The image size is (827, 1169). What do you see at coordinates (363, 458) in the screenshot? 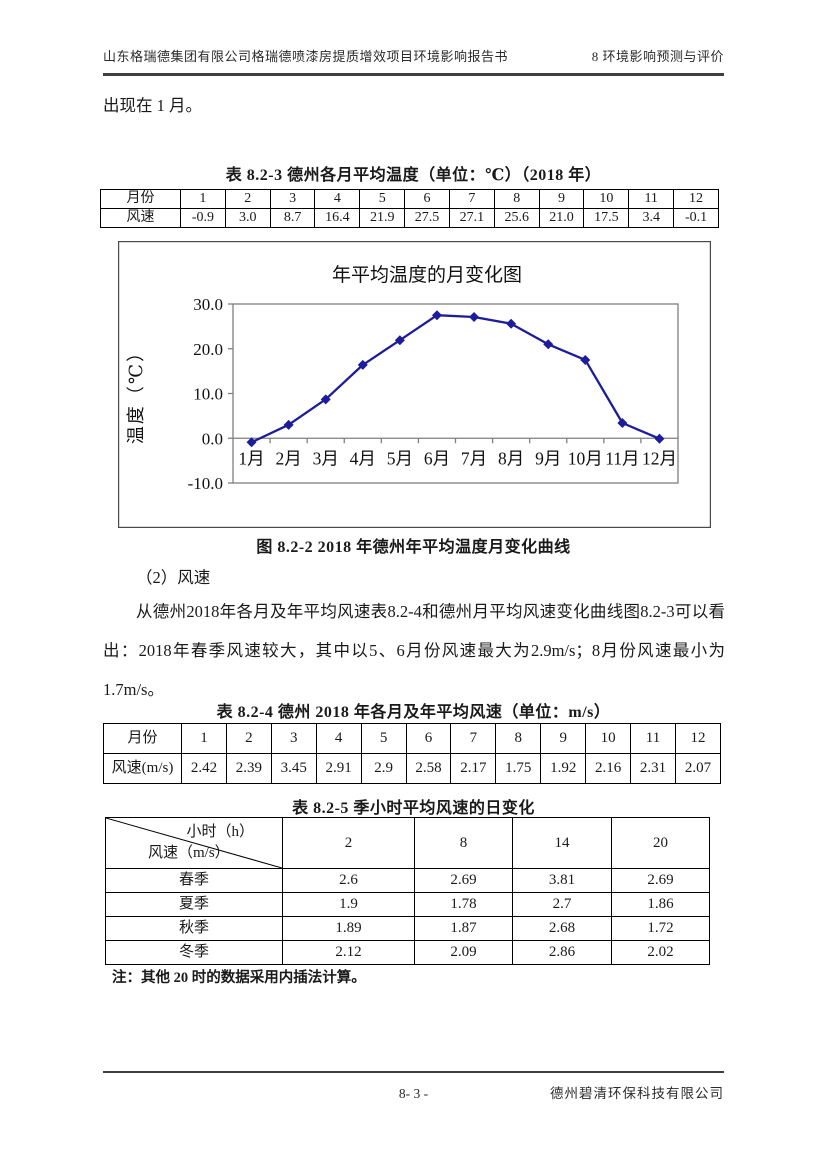
I see `x-tick-label: 4月` at bounding box center [363, 458].